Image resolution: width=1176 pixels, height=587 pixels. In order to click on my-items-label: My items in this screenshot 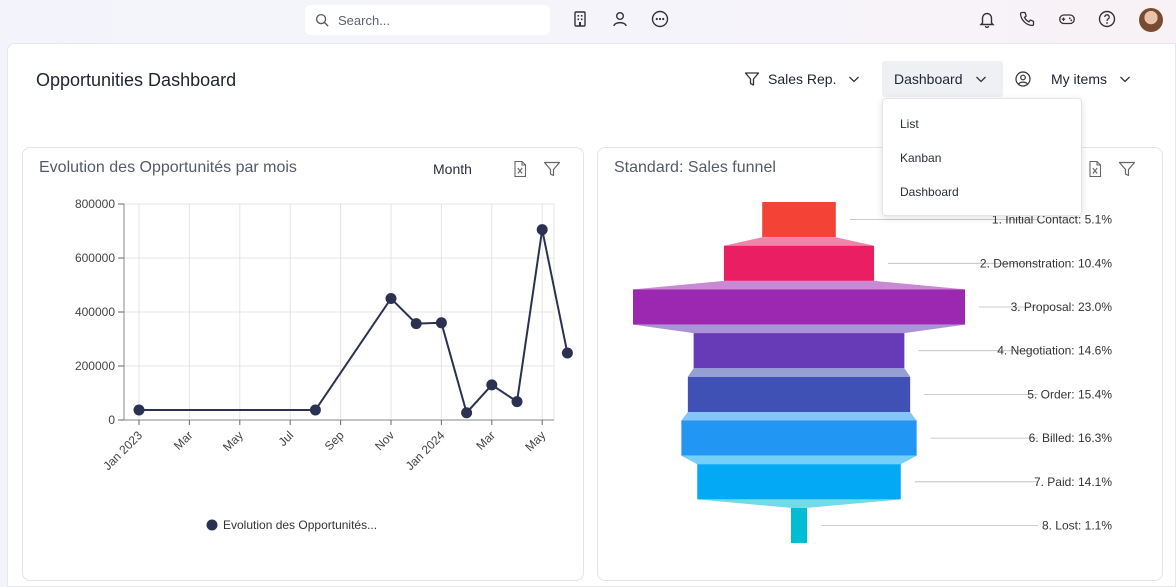, I will do `click(1079, 79)`.